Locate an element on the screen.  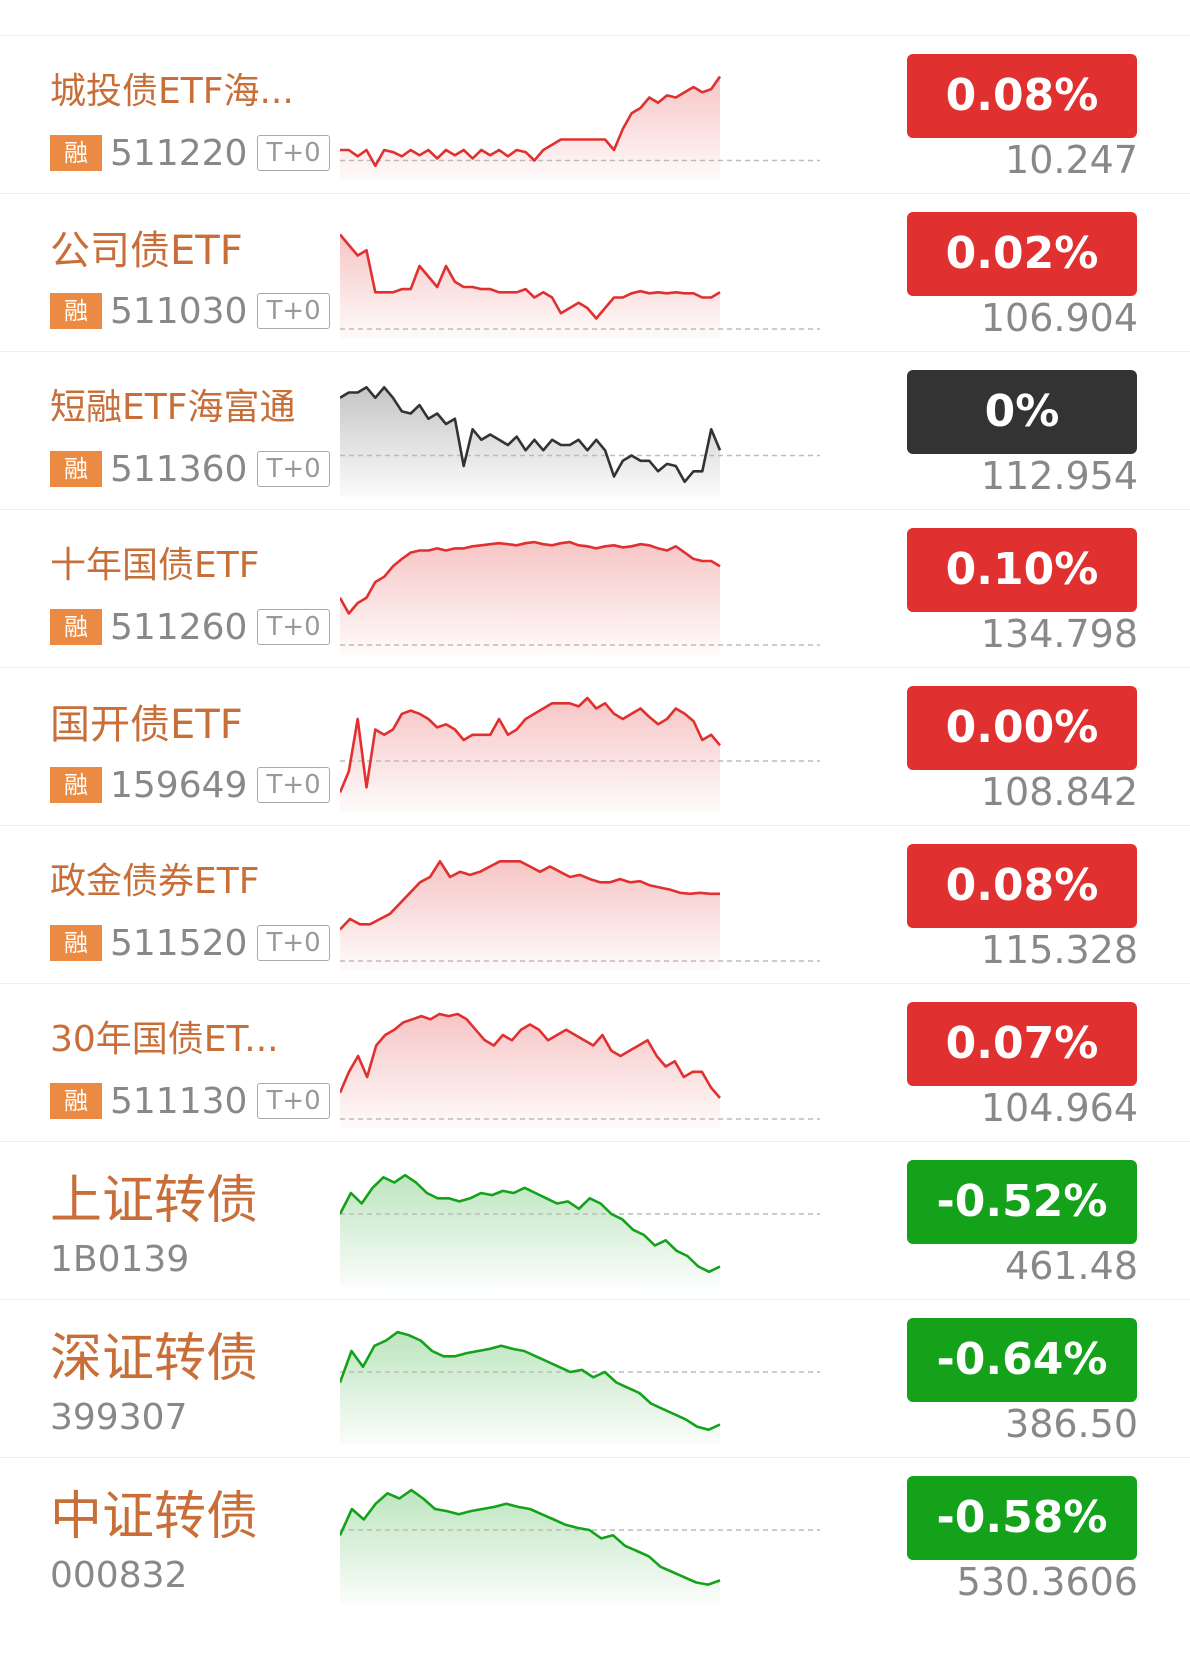
fund-code: 511520 is located at coordinates (179, 943).